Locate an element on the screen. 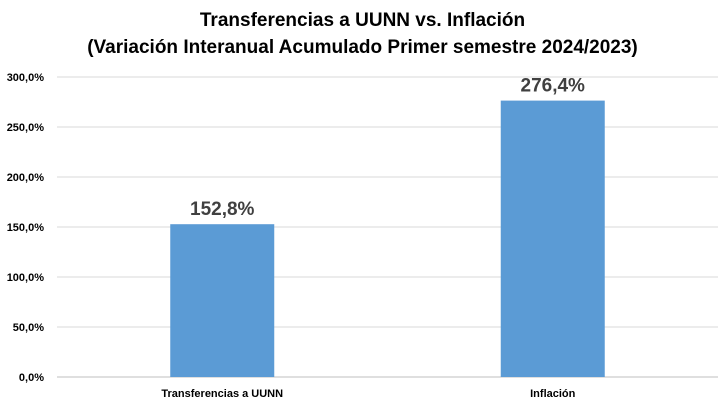 The width and height of the screenshot is (725, 408). data-label: 152,8% is located at coordinates (222, 209).